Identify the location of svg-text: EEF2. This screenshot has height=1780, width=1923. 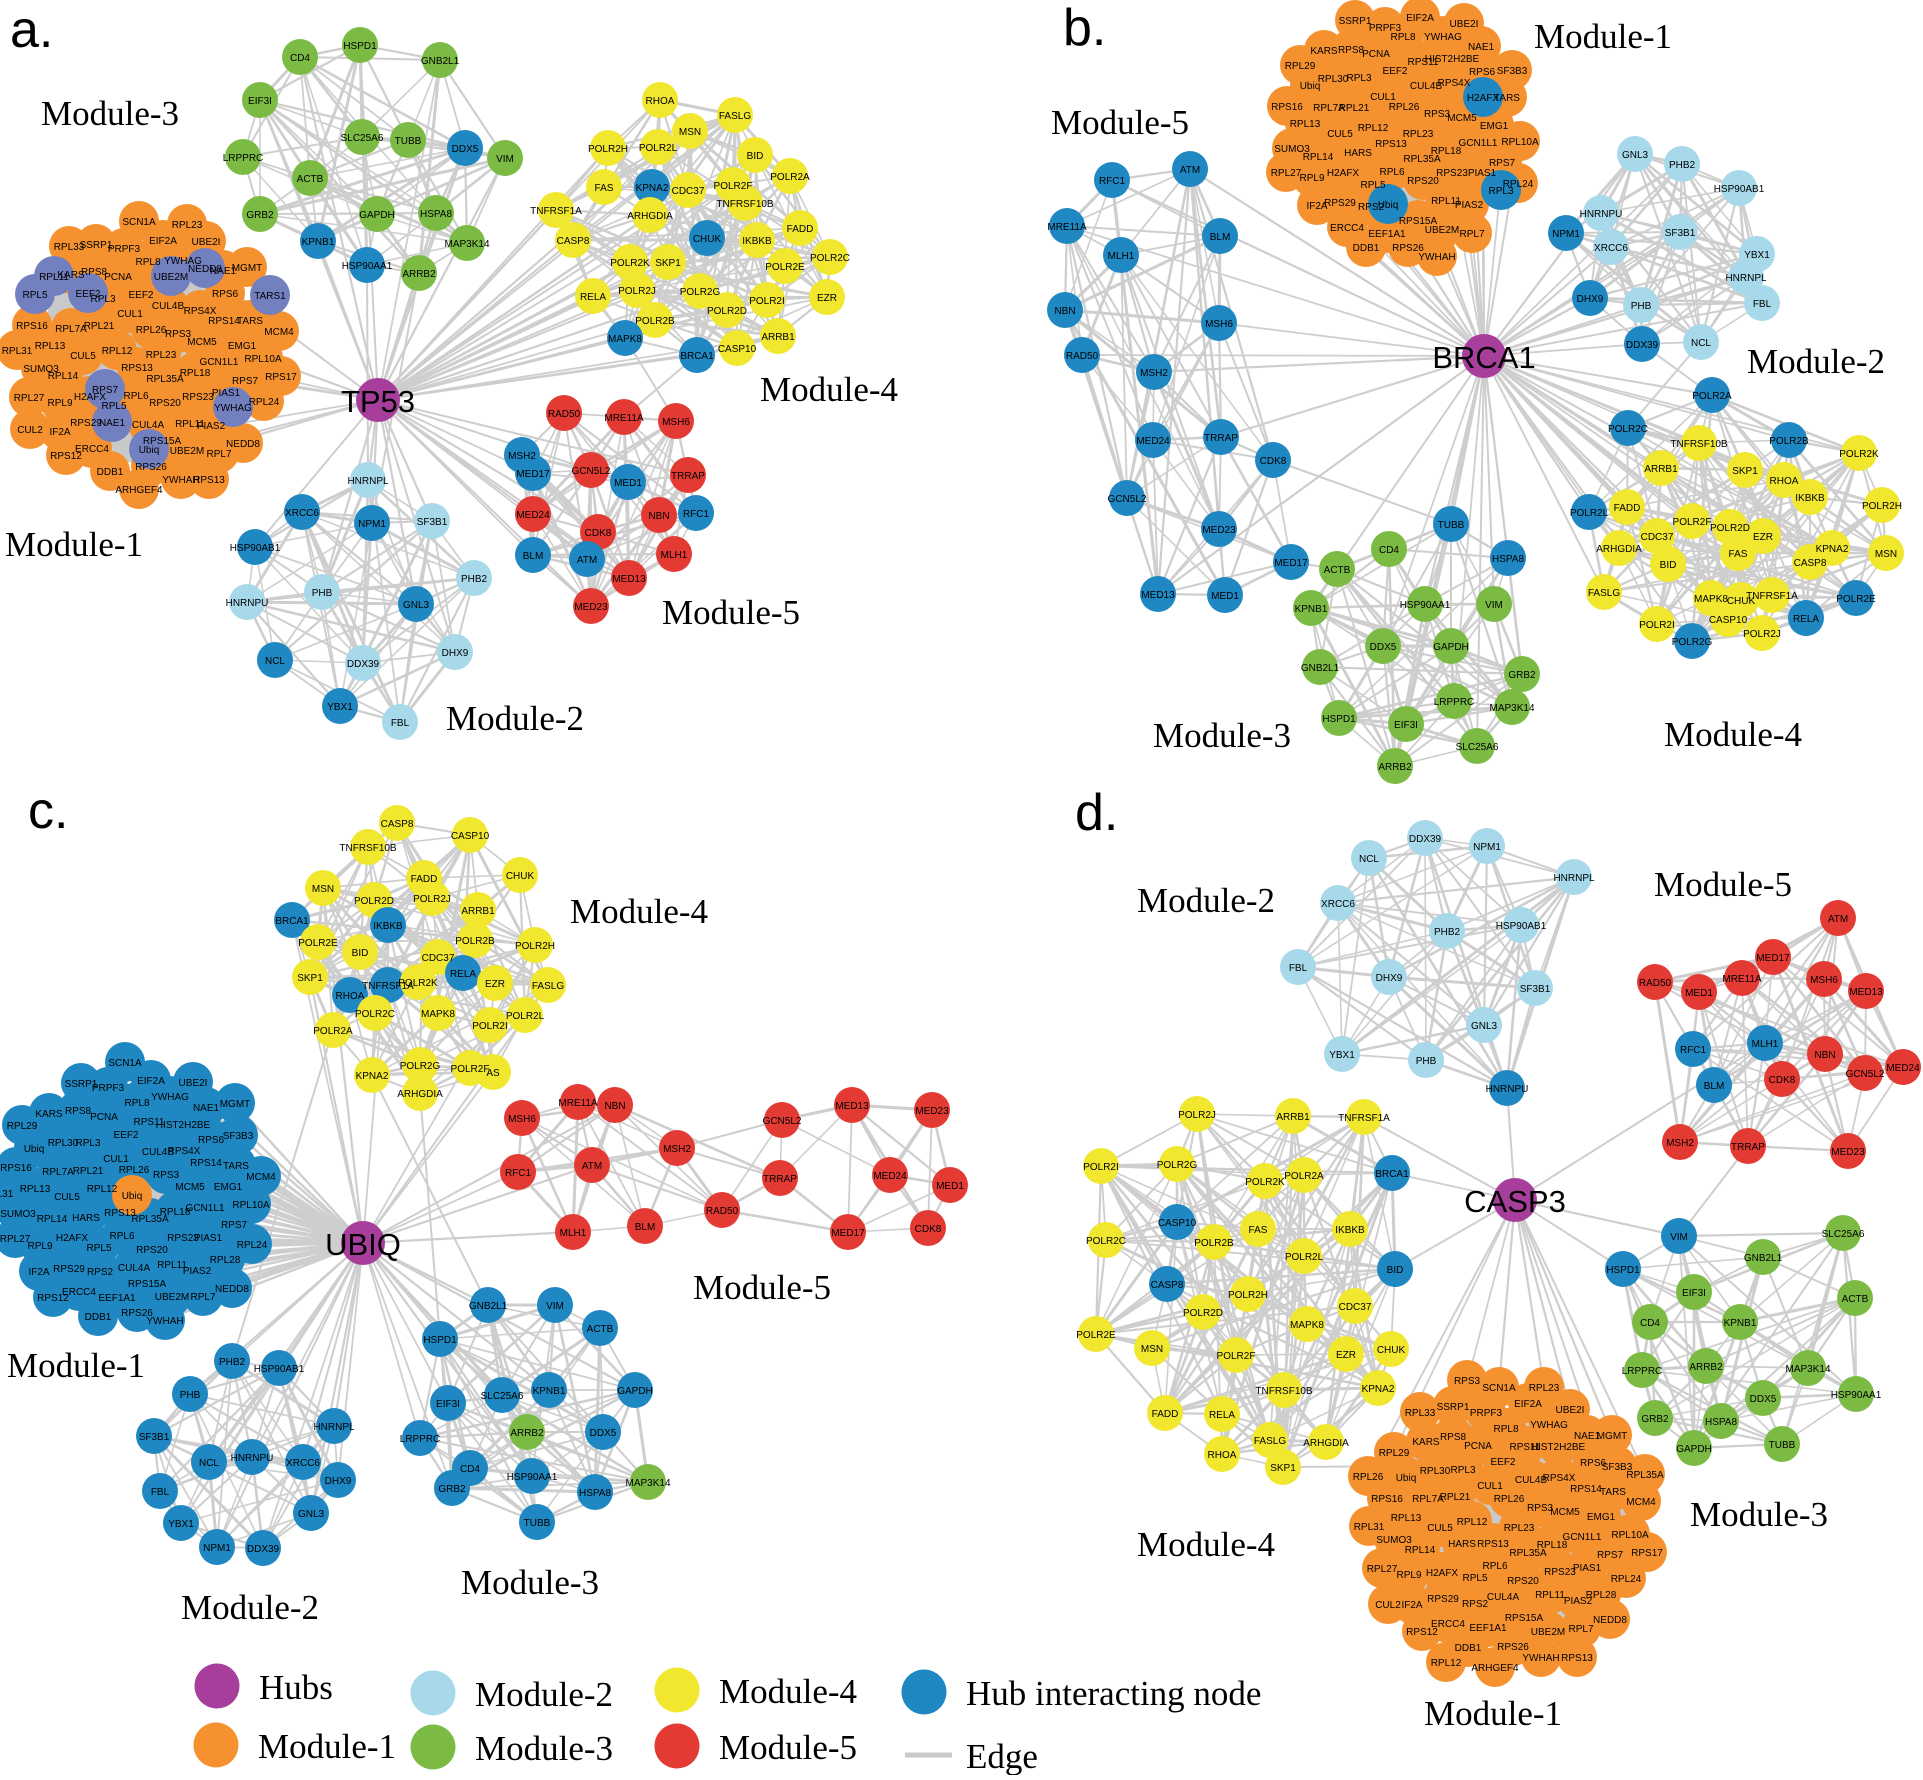
(140, 295).